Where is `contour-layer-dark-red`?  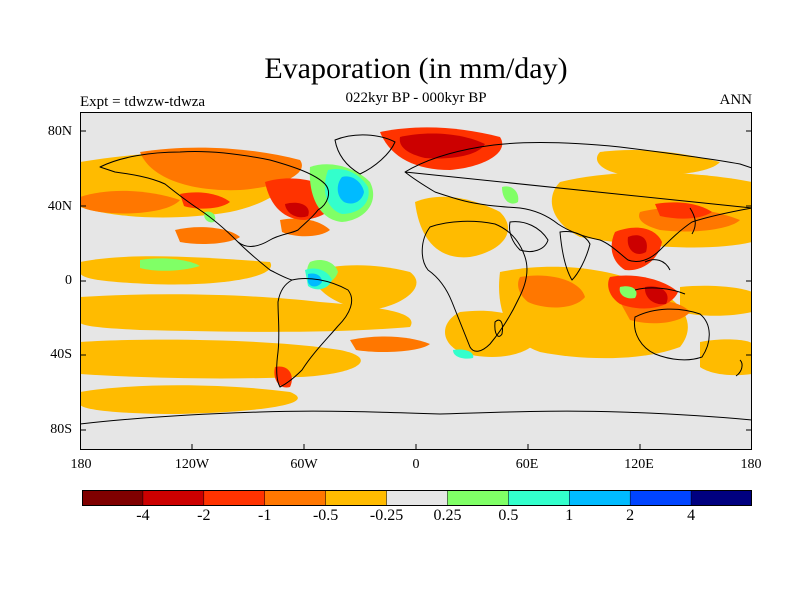
contour-layer-dark-red is located at coordinates (476, 219).